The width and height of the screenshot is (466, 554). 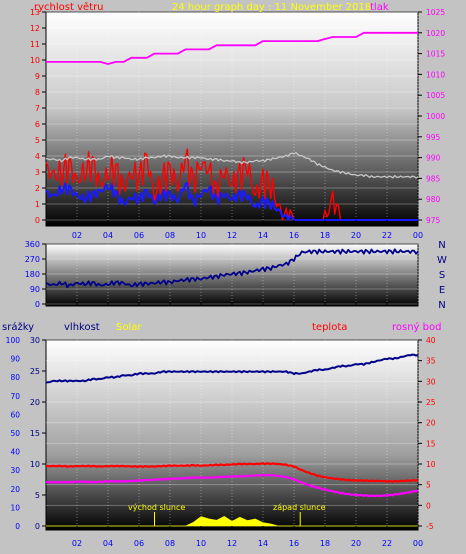 What do you see at coordinates (435, 95) in the screenshot?
I see `pressure-tick-label: 1005` at bounding box center [435, 95].